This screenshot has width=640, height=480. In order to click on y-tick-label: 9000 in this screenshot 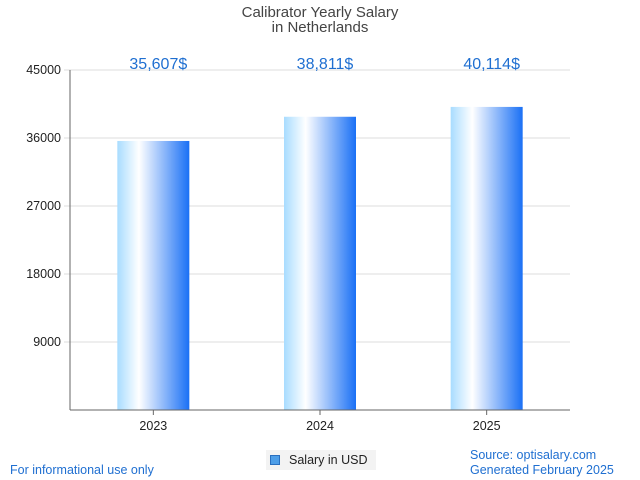, I will do `click(47, 342)`.